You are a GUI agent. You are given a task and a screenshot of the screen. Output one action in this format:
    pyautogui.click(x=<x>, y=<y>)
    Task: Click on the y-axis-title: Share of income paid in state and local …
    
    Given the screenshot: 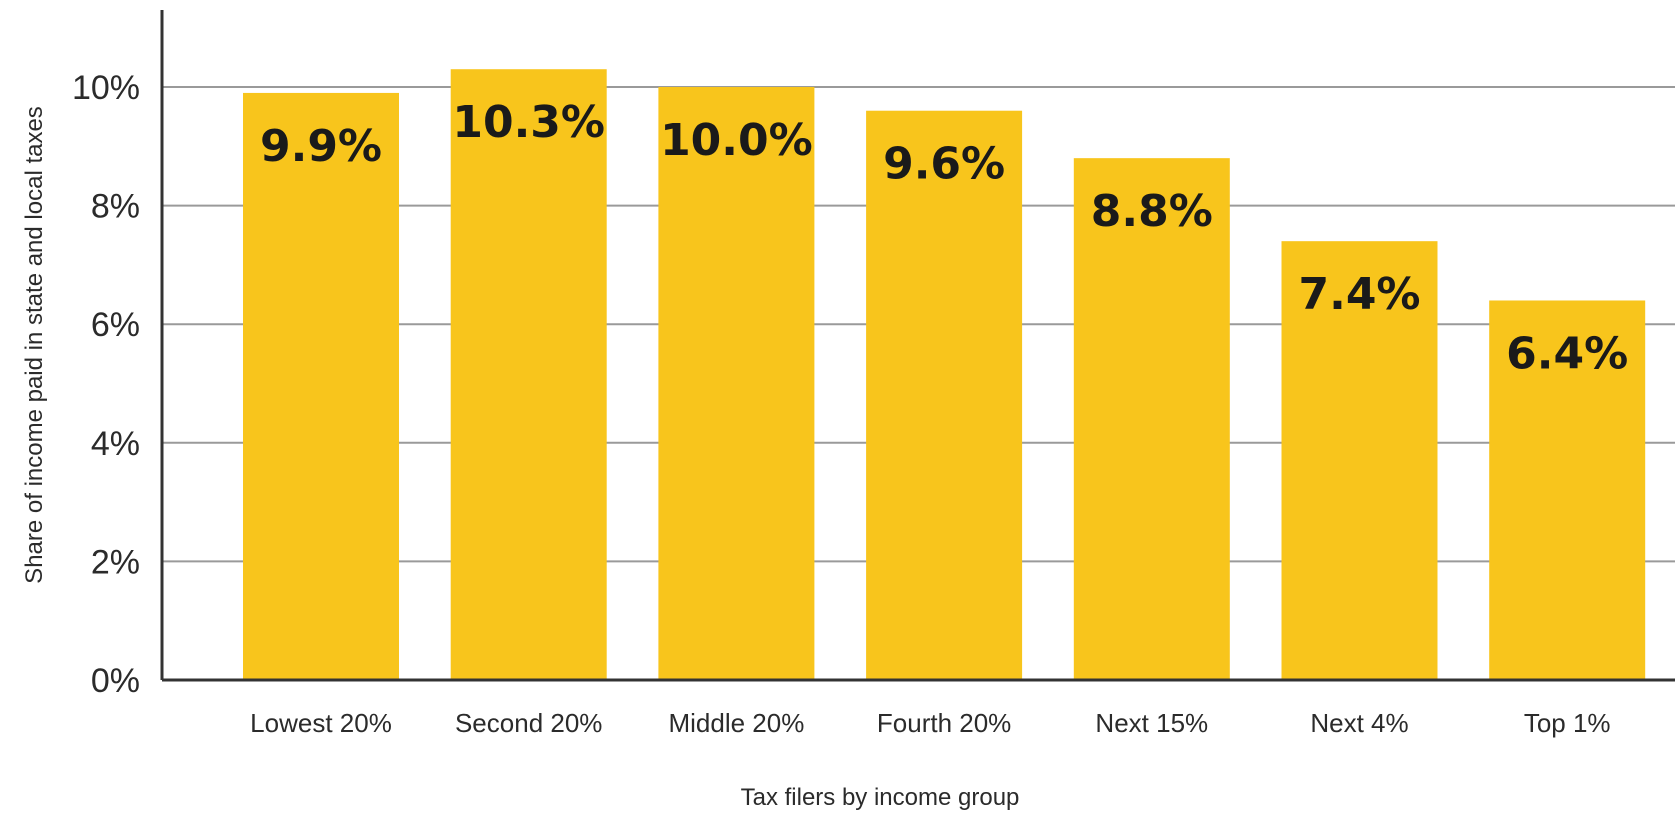 What is the action you would take?
    pyautogui.click(x=34, y=345)
    